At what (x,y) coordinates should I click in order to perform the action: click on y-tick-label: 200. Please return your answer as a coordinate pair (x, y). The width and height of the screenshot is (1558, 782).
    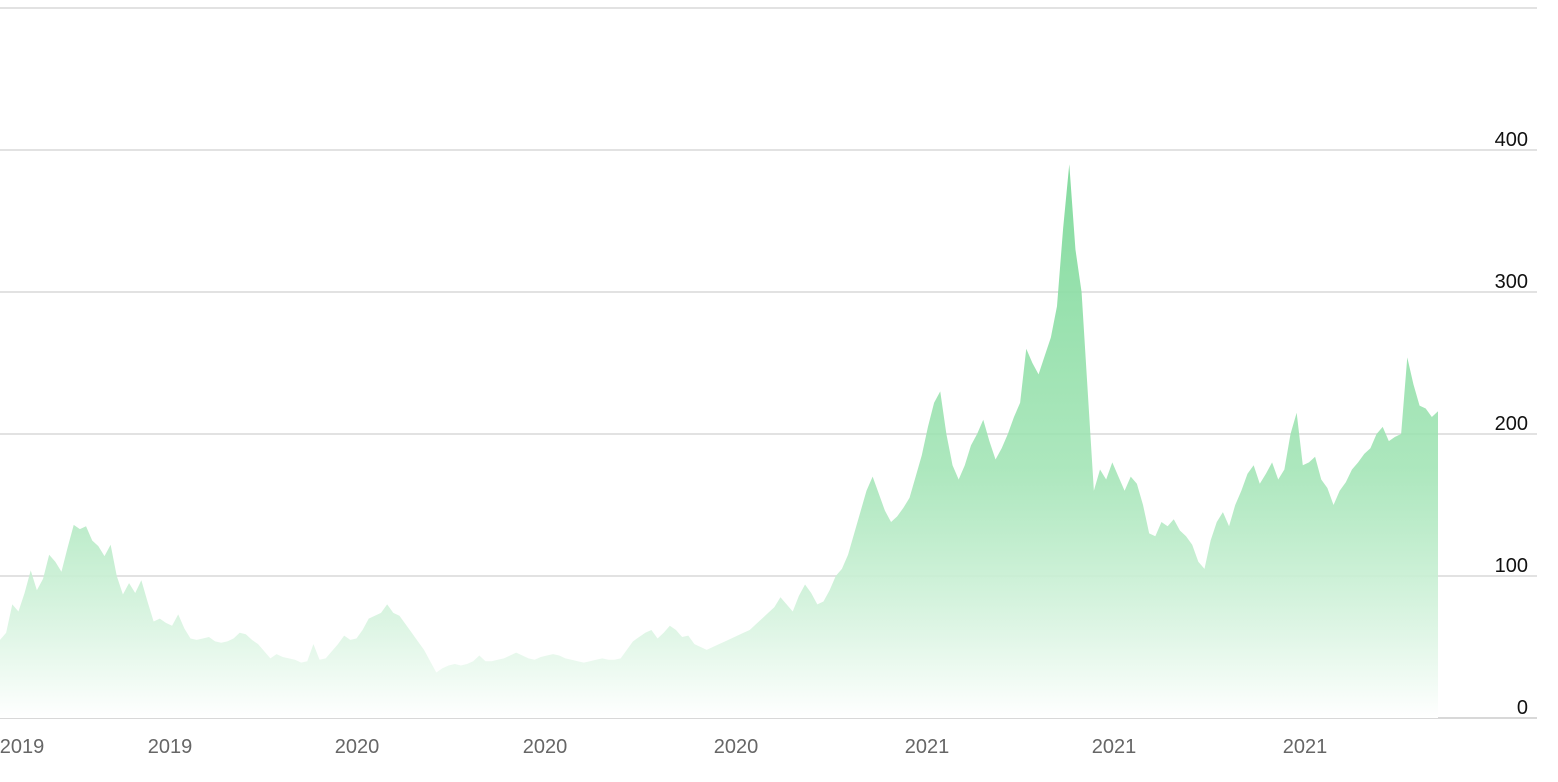
    Looking at the image, I should click on (1511, 424).